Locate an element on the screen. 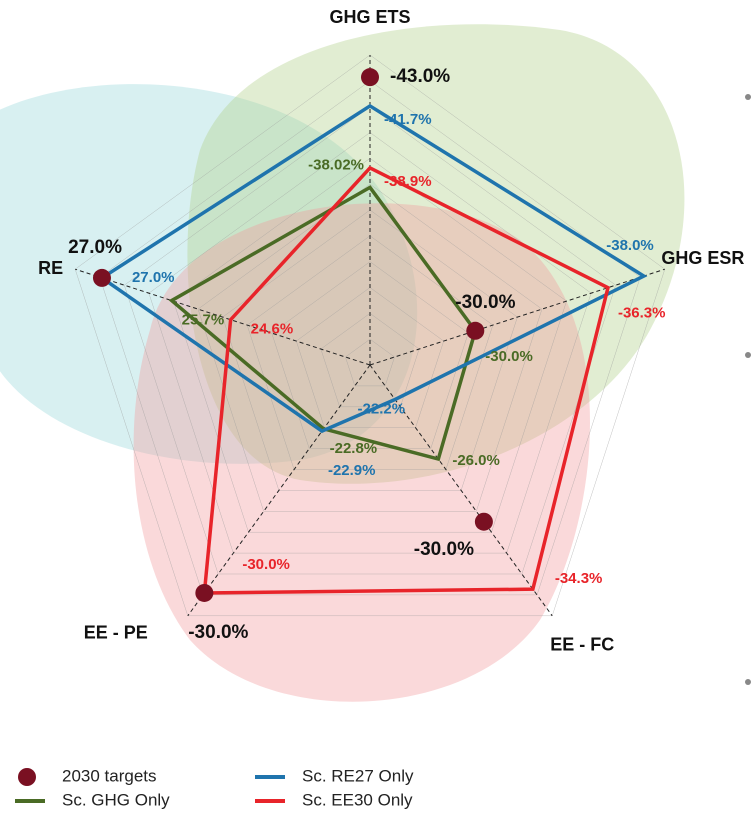  value-label: -36.3% is located at coordinates (642, 313).